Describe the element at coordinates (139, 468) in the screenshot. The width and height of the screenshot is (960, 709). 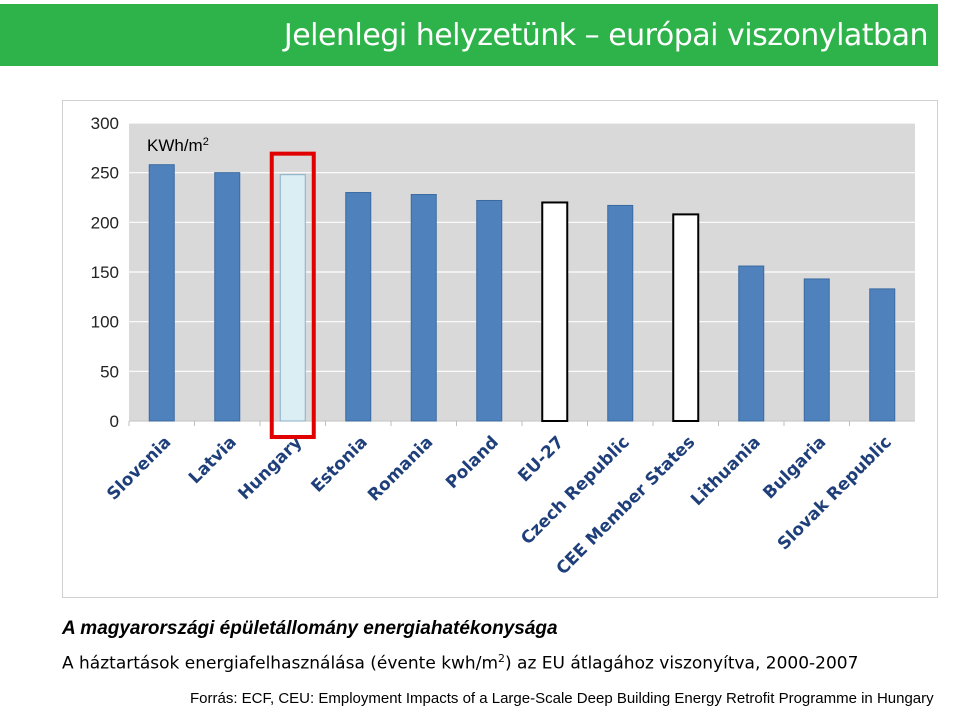
I see `x-tick-label: Slovenia` at that location.